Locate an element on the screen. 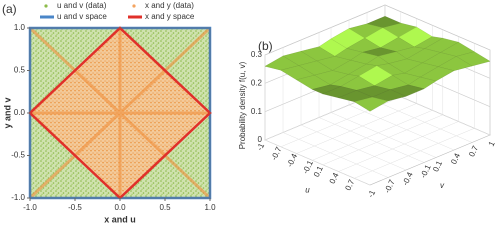 The width and height of the screenshot is (500, 240). x-tick-label: 0.4 is located at coordinates (334, 178).